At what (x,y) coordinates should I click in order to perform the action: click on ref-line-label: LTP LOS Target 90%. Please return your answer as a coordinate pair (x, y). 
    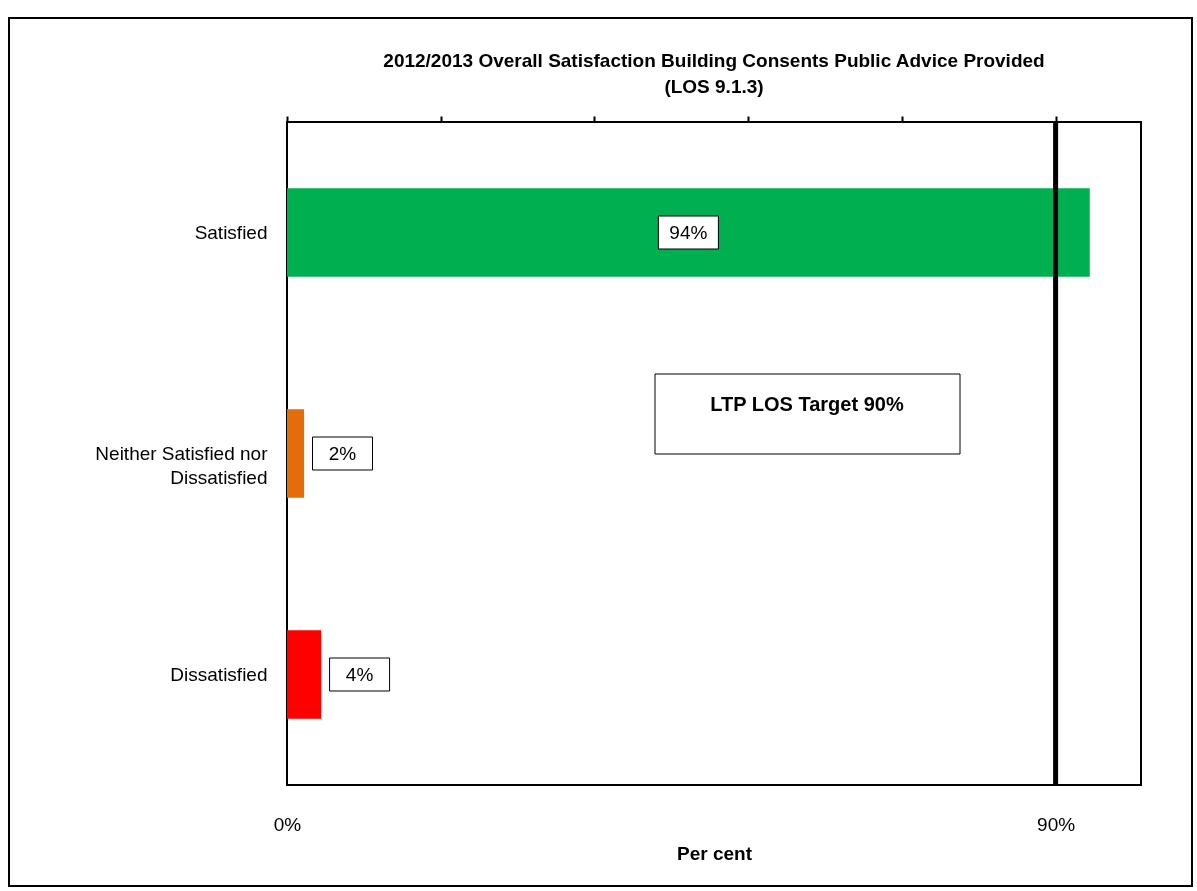
    Looking at the image, I should click on (807, 404).